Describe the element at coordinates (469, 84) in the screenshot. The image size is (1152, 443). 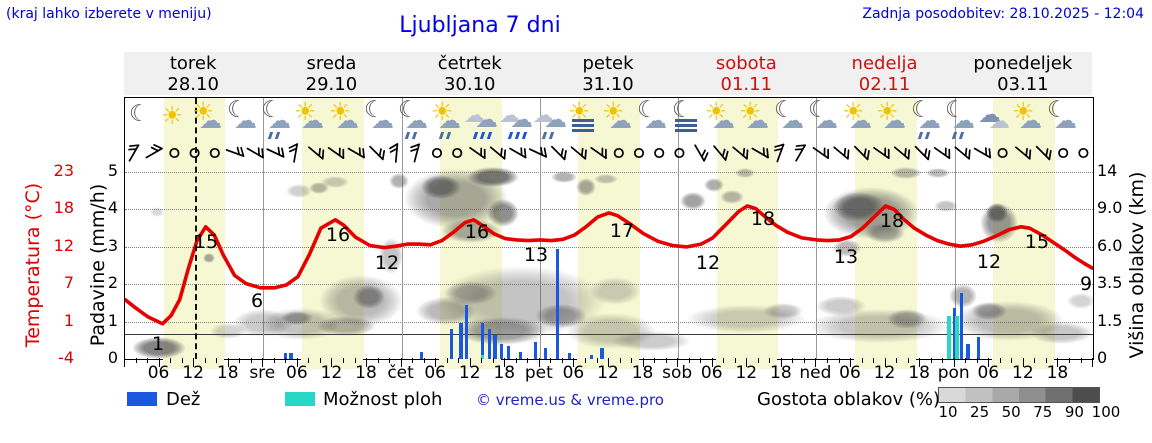
I see `day-date: 30.10` at that location.